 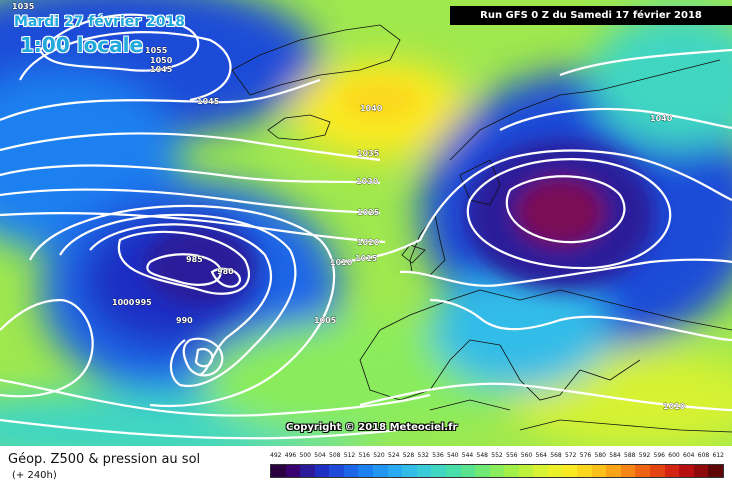 I want to click on isobar-label: 1000, so click(x=123, y=302).